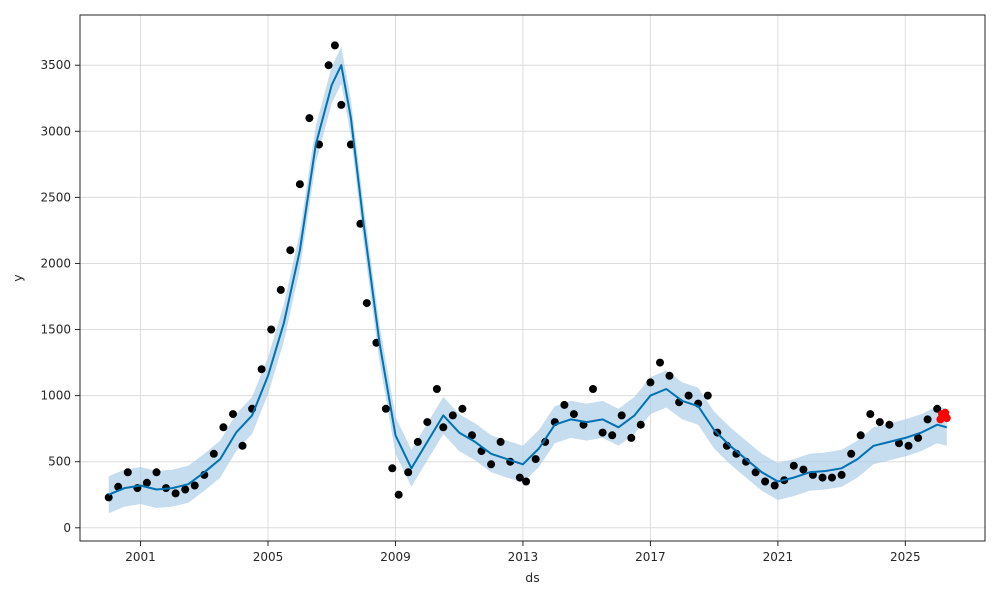  Describe the element at coordinates (778, 557) in the screenshot. I see `x-tick-label: 2021` at that location.